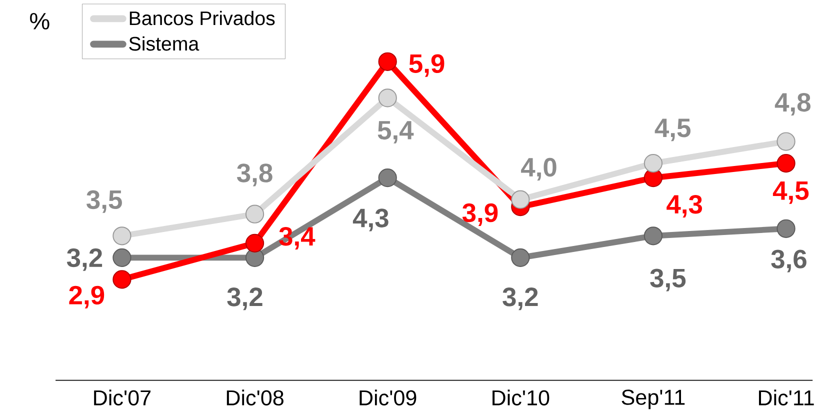  What do you see at coordinates (786, 398) in the screenshot?
I see `x-tick-label: Dic'11` at bounding box center [786, 398].